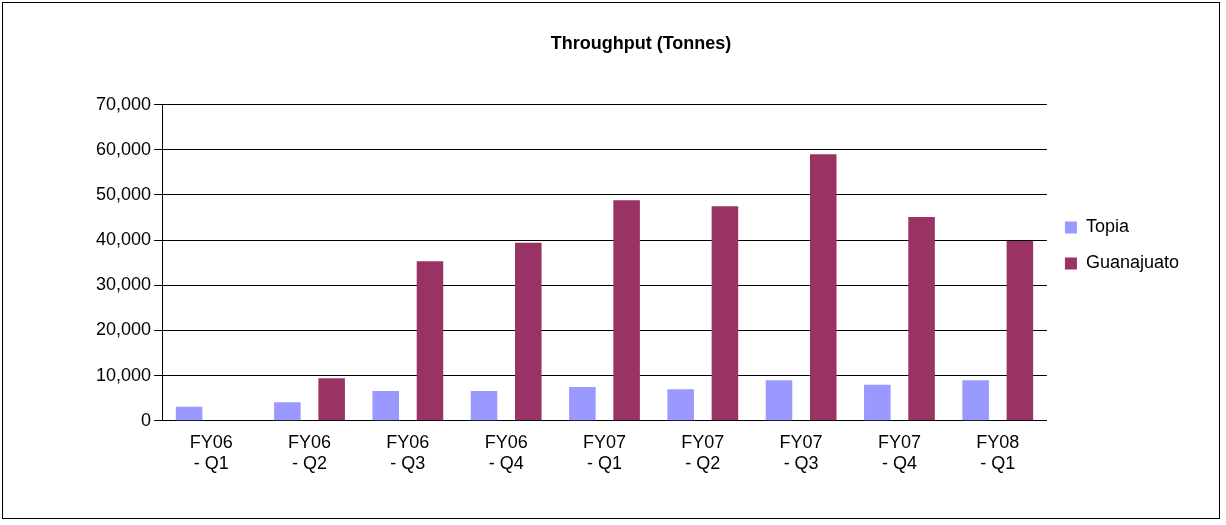  I want to click on legend-label: Guanajuato, so click(1132, 262).